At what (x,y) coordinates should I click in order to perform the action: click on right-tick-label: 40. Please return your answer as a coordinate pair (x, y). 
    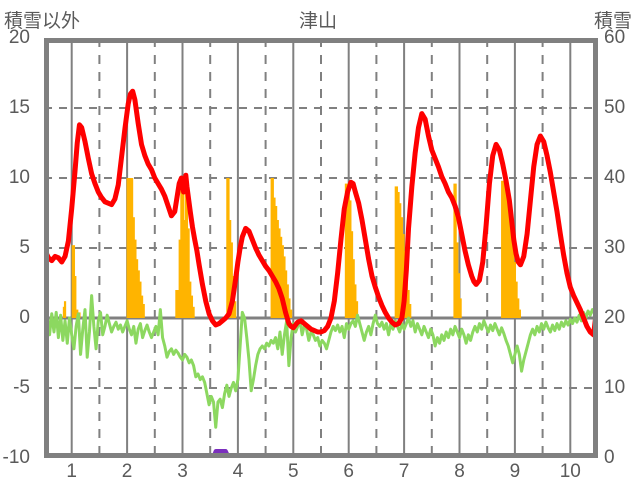
    Looking at the image, I should click on (615, 177).